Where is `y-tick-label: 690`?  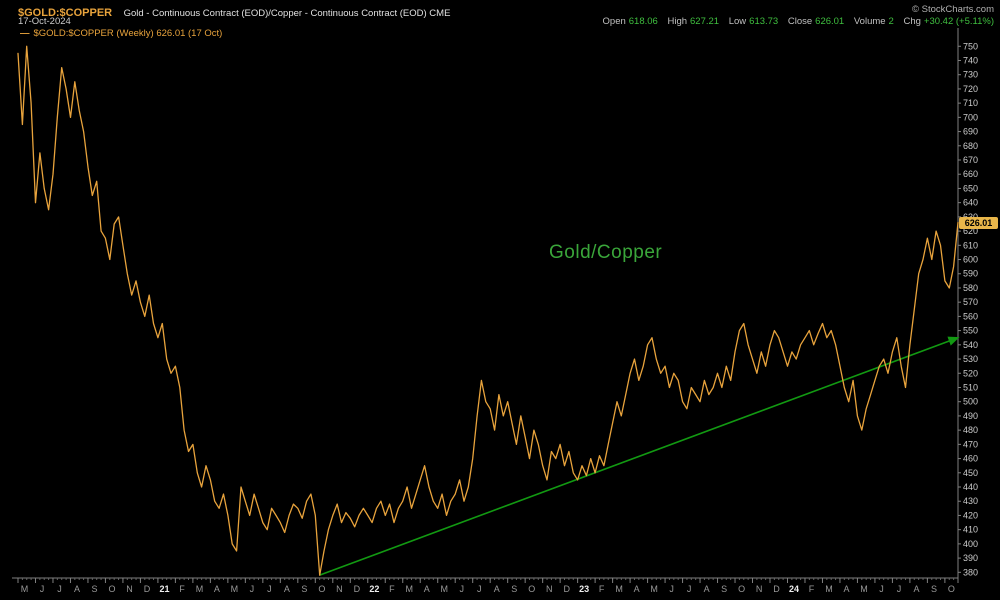
y-tick-label: 690 is located at coordinates (970, 132).